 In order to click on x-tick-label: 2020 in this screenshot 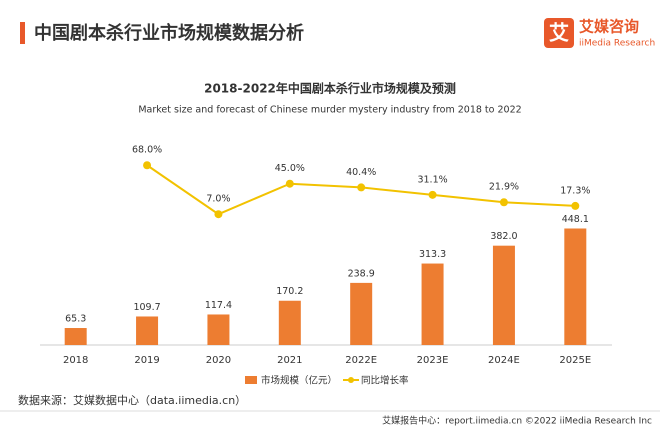, I will do `click(218, 360)`.